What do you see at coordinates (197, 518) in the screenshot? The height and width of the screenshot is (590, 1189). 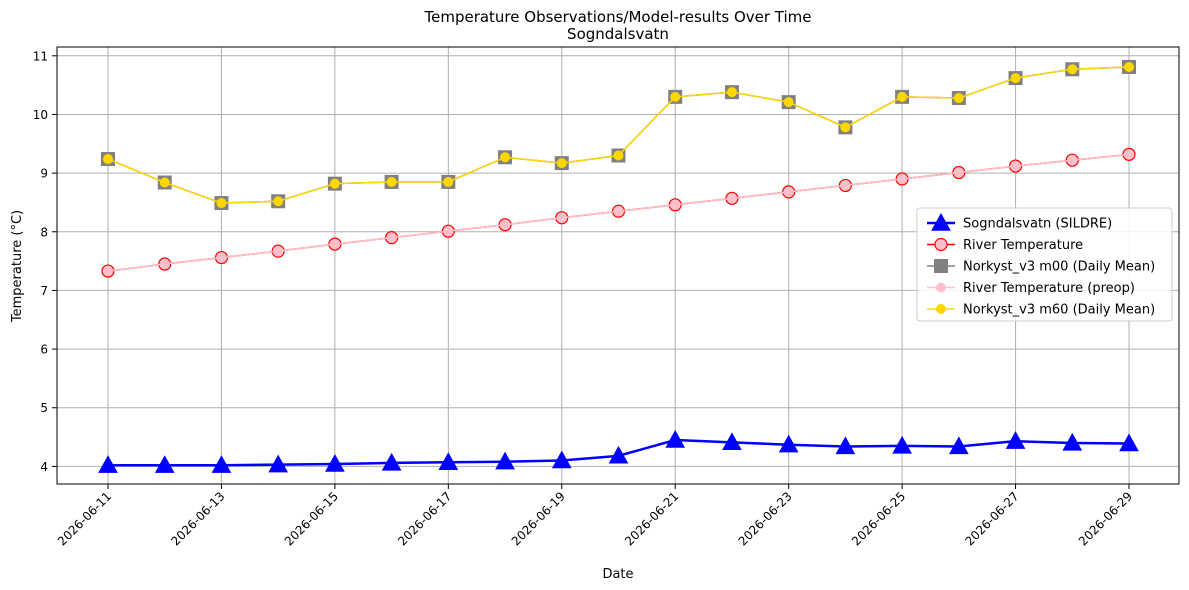 I see `x-tick-label: 2026-06-13` at bounding box center [197, 518].